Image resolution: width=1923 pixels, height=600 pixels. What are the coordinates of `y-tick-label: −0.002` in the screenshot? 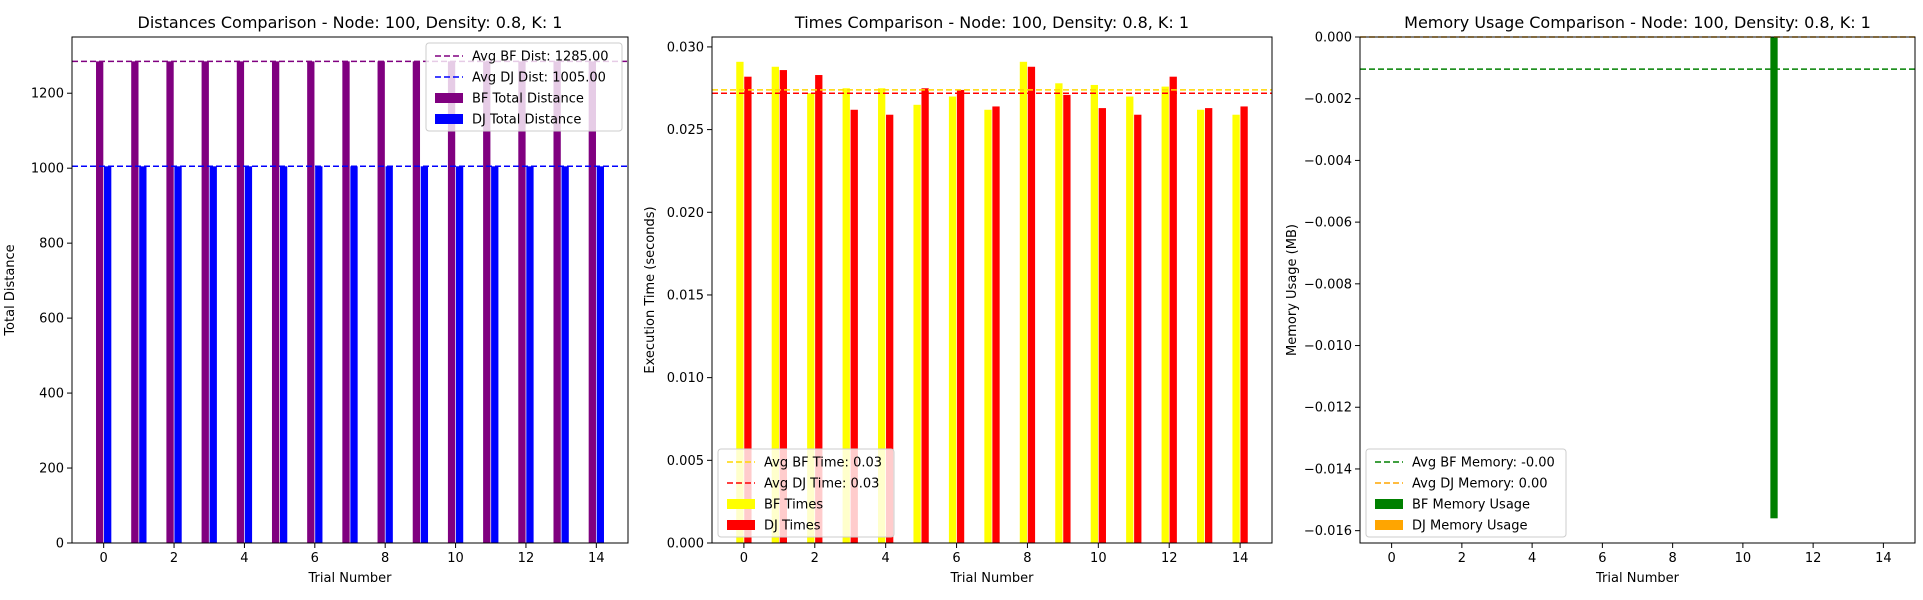 It's located at (1328, 99).